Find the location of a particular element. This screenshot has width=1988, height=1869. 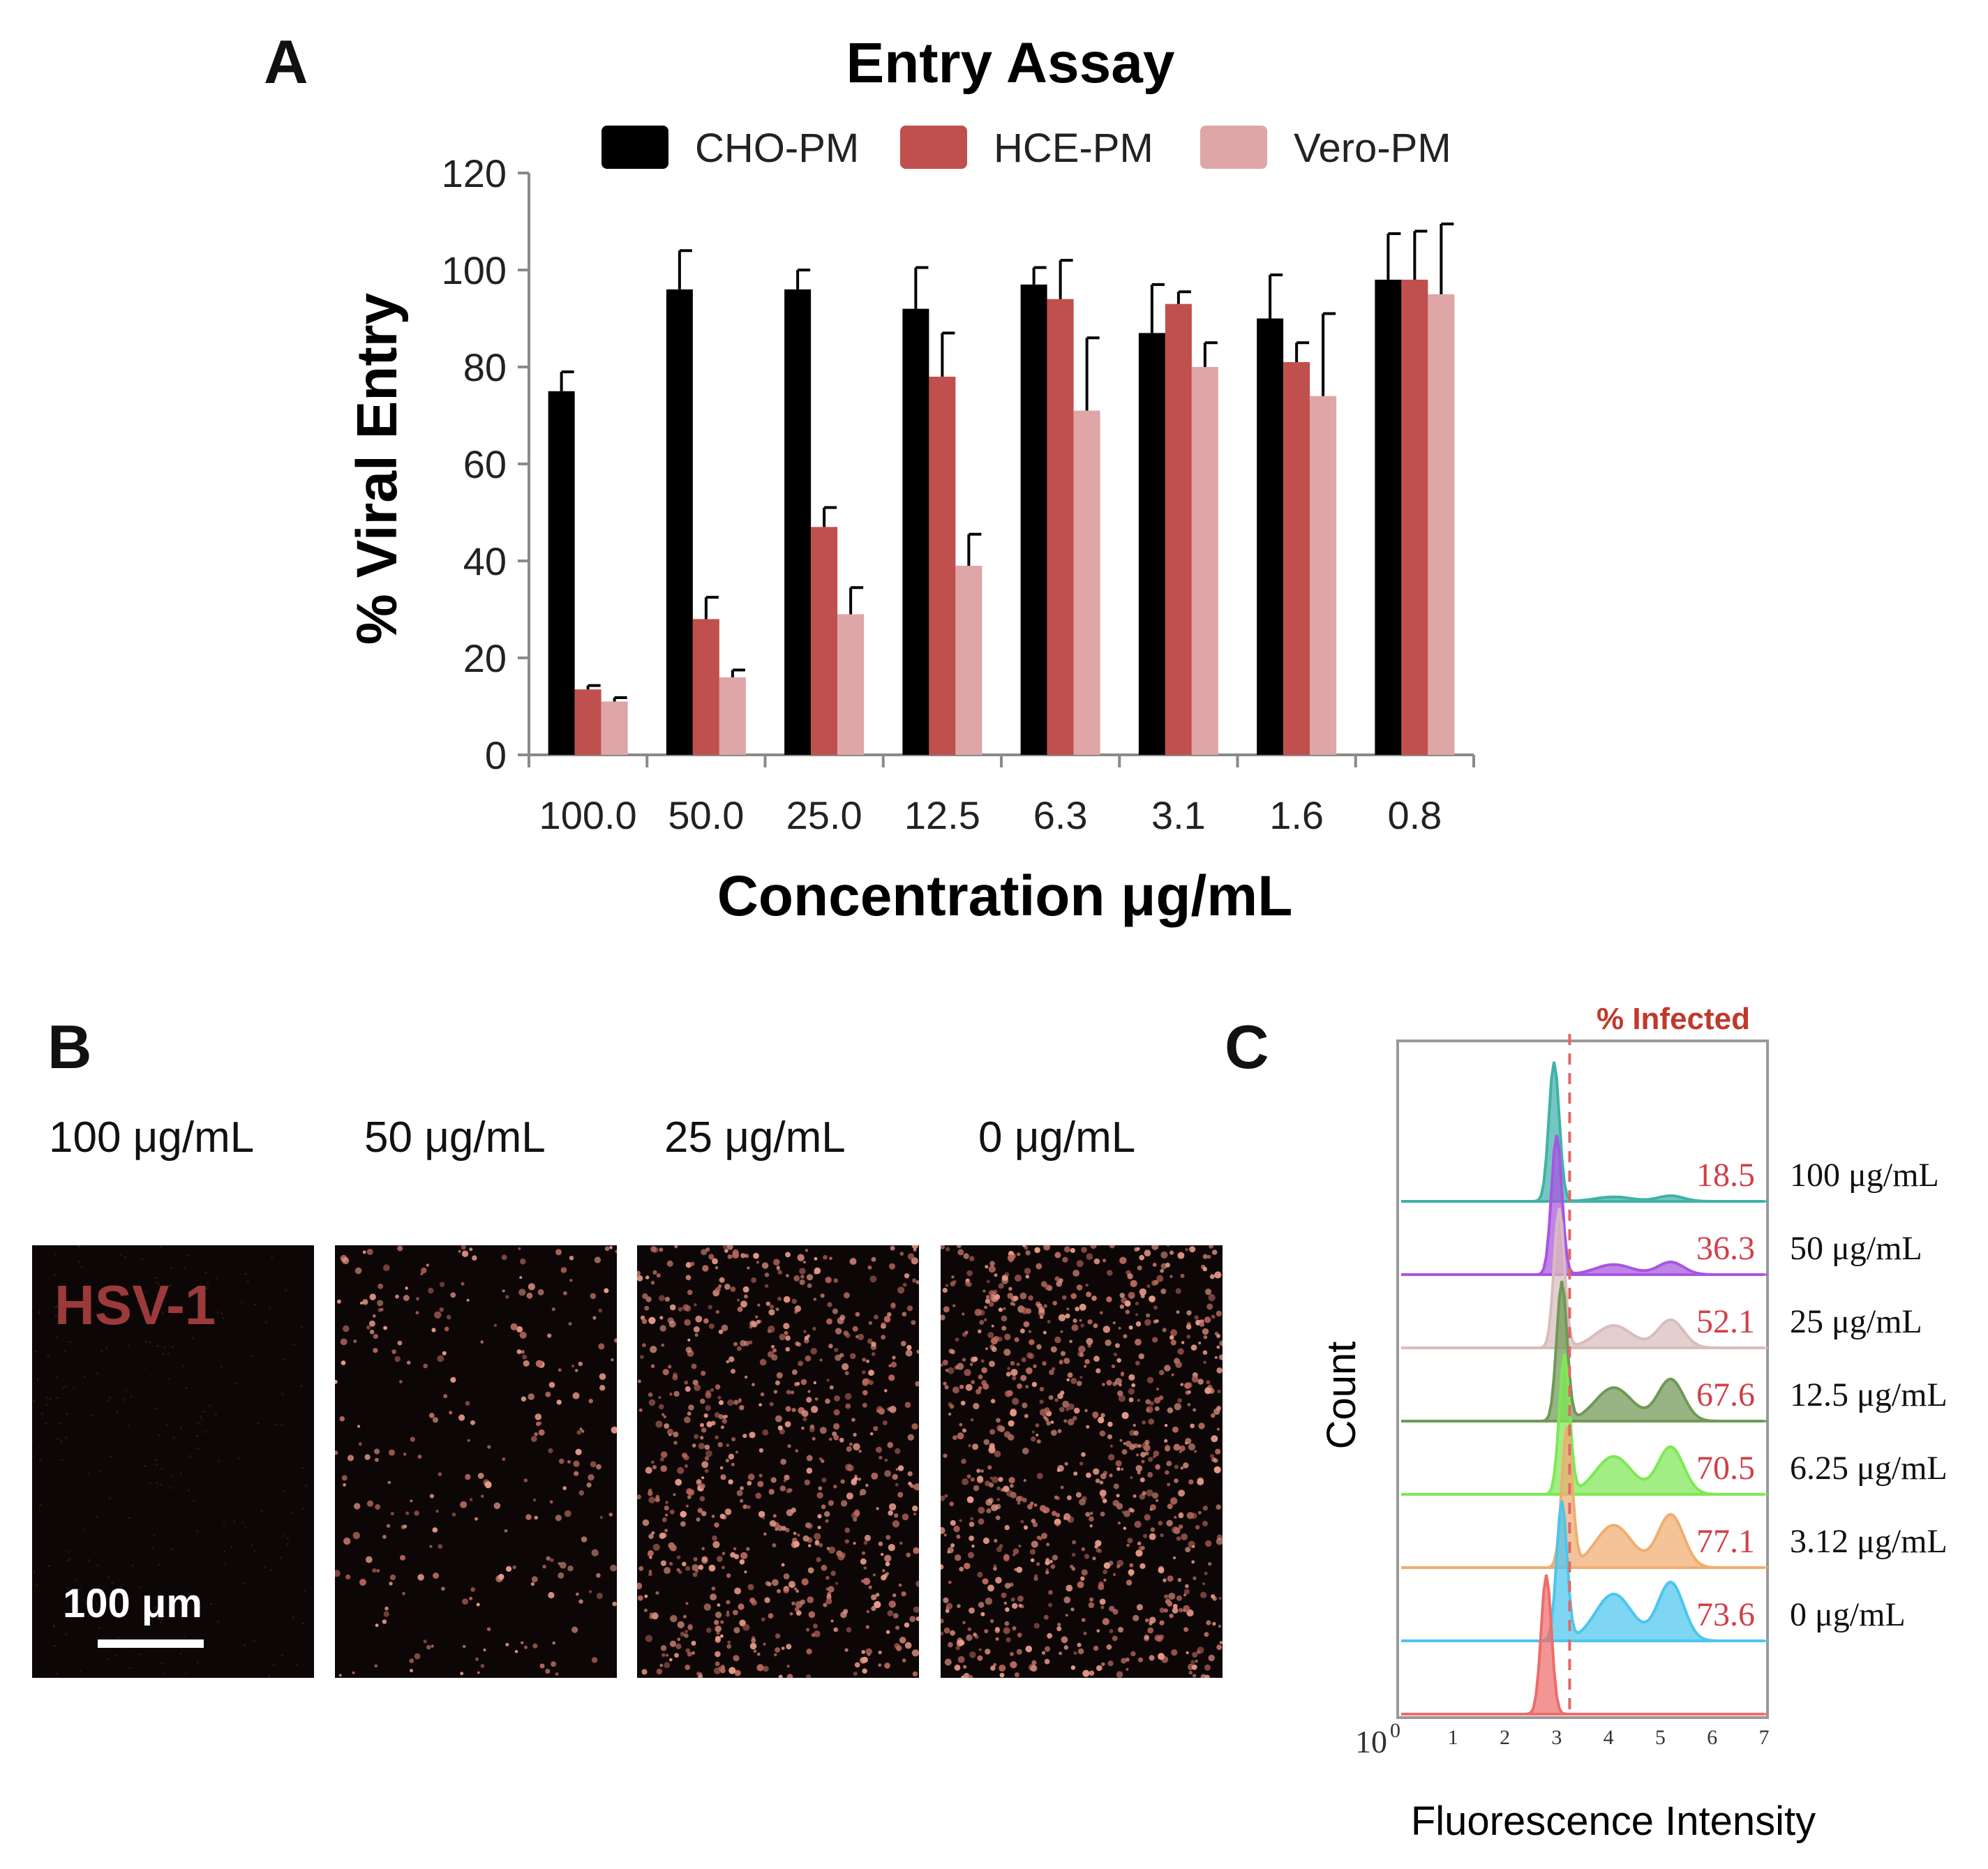

micrograph-50-spots is located at coordinates (476, 1461).